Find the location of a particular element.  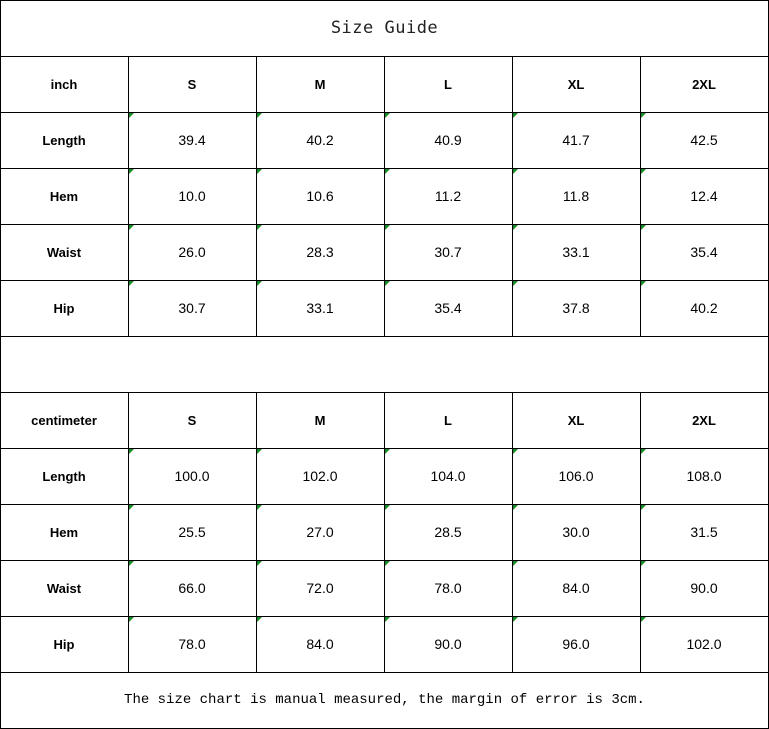

measurement-value: 41.7 is located at coordinates (576, 140).